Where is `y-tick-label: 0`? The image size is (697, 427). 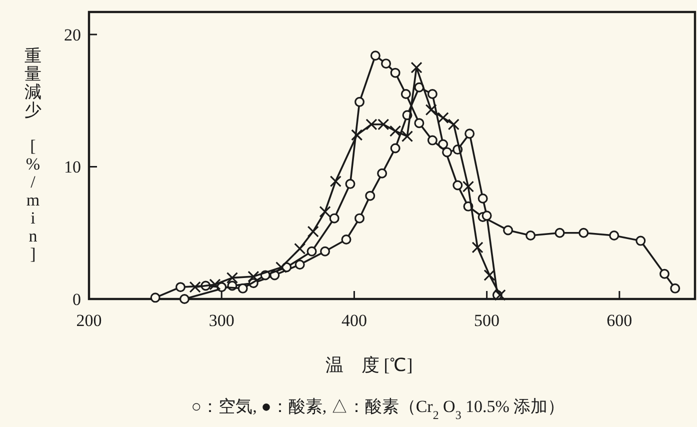
y-tick-label: 0 is located at coordinates (76, 299).